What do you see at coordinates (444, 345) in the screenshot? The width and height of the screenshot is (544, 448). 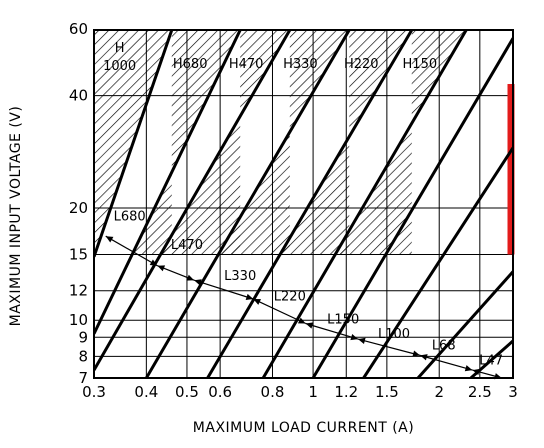 I see `inductor-label: L68` at bounding box center [444, 345].